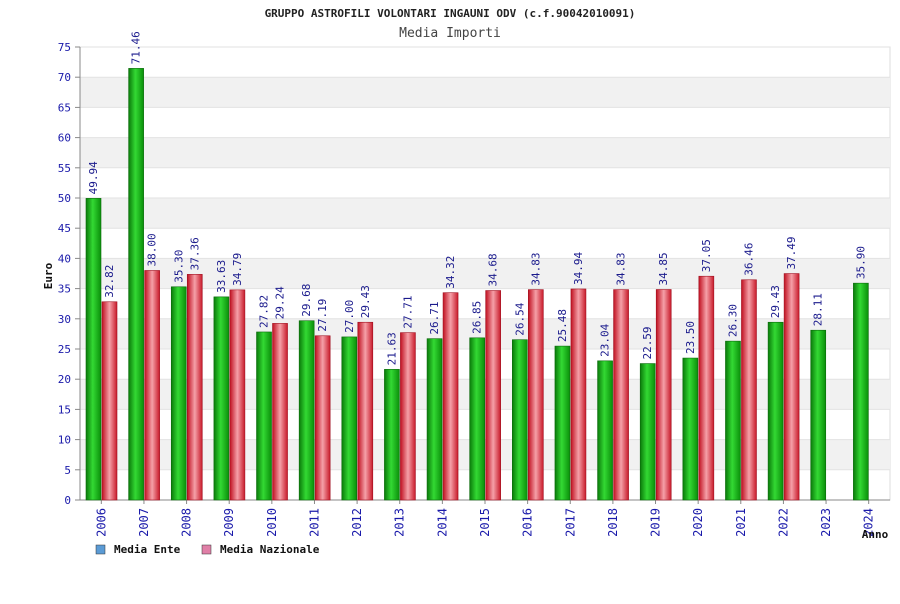 The width and height of the screenshot is (900, 604). What do you see at coordinates (67, 470) in the screenshot?
I see `y-tick-label: 5` at bounding box center [67, 470].